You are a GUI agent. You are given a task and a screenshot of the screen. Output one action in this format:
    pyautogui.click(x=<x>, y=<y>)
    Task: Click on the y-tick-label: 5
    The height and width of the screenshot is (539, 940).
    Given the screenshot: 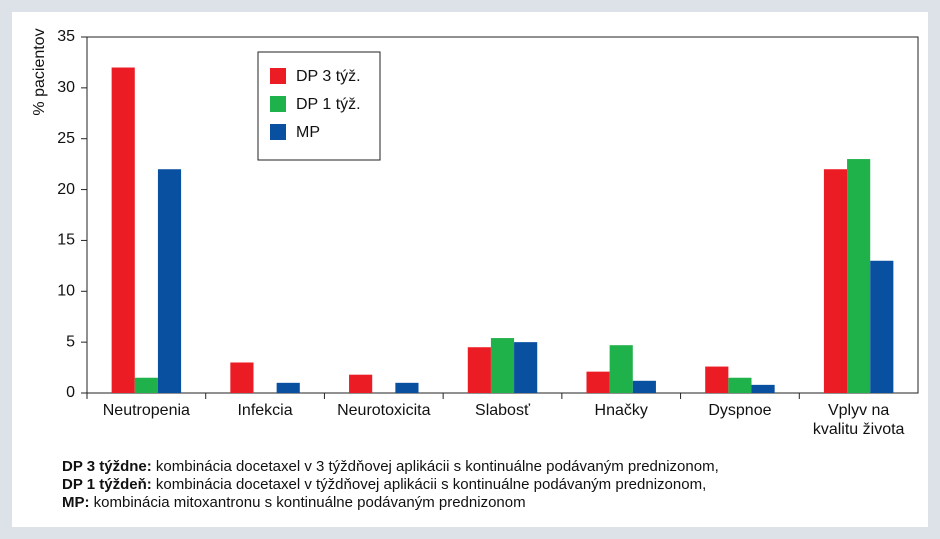 What is the action you would take?
    pyautogui.click(x=70, y=341)
    